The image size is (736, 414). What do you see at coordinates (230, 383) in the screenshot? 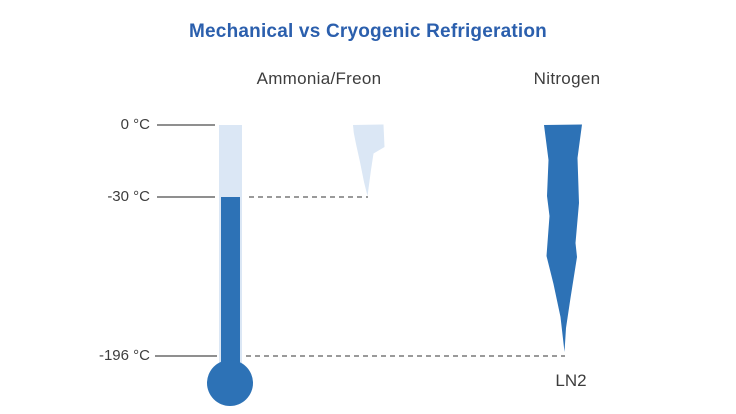
I see `thermometer-bulb` at bounding box center [230, 383].